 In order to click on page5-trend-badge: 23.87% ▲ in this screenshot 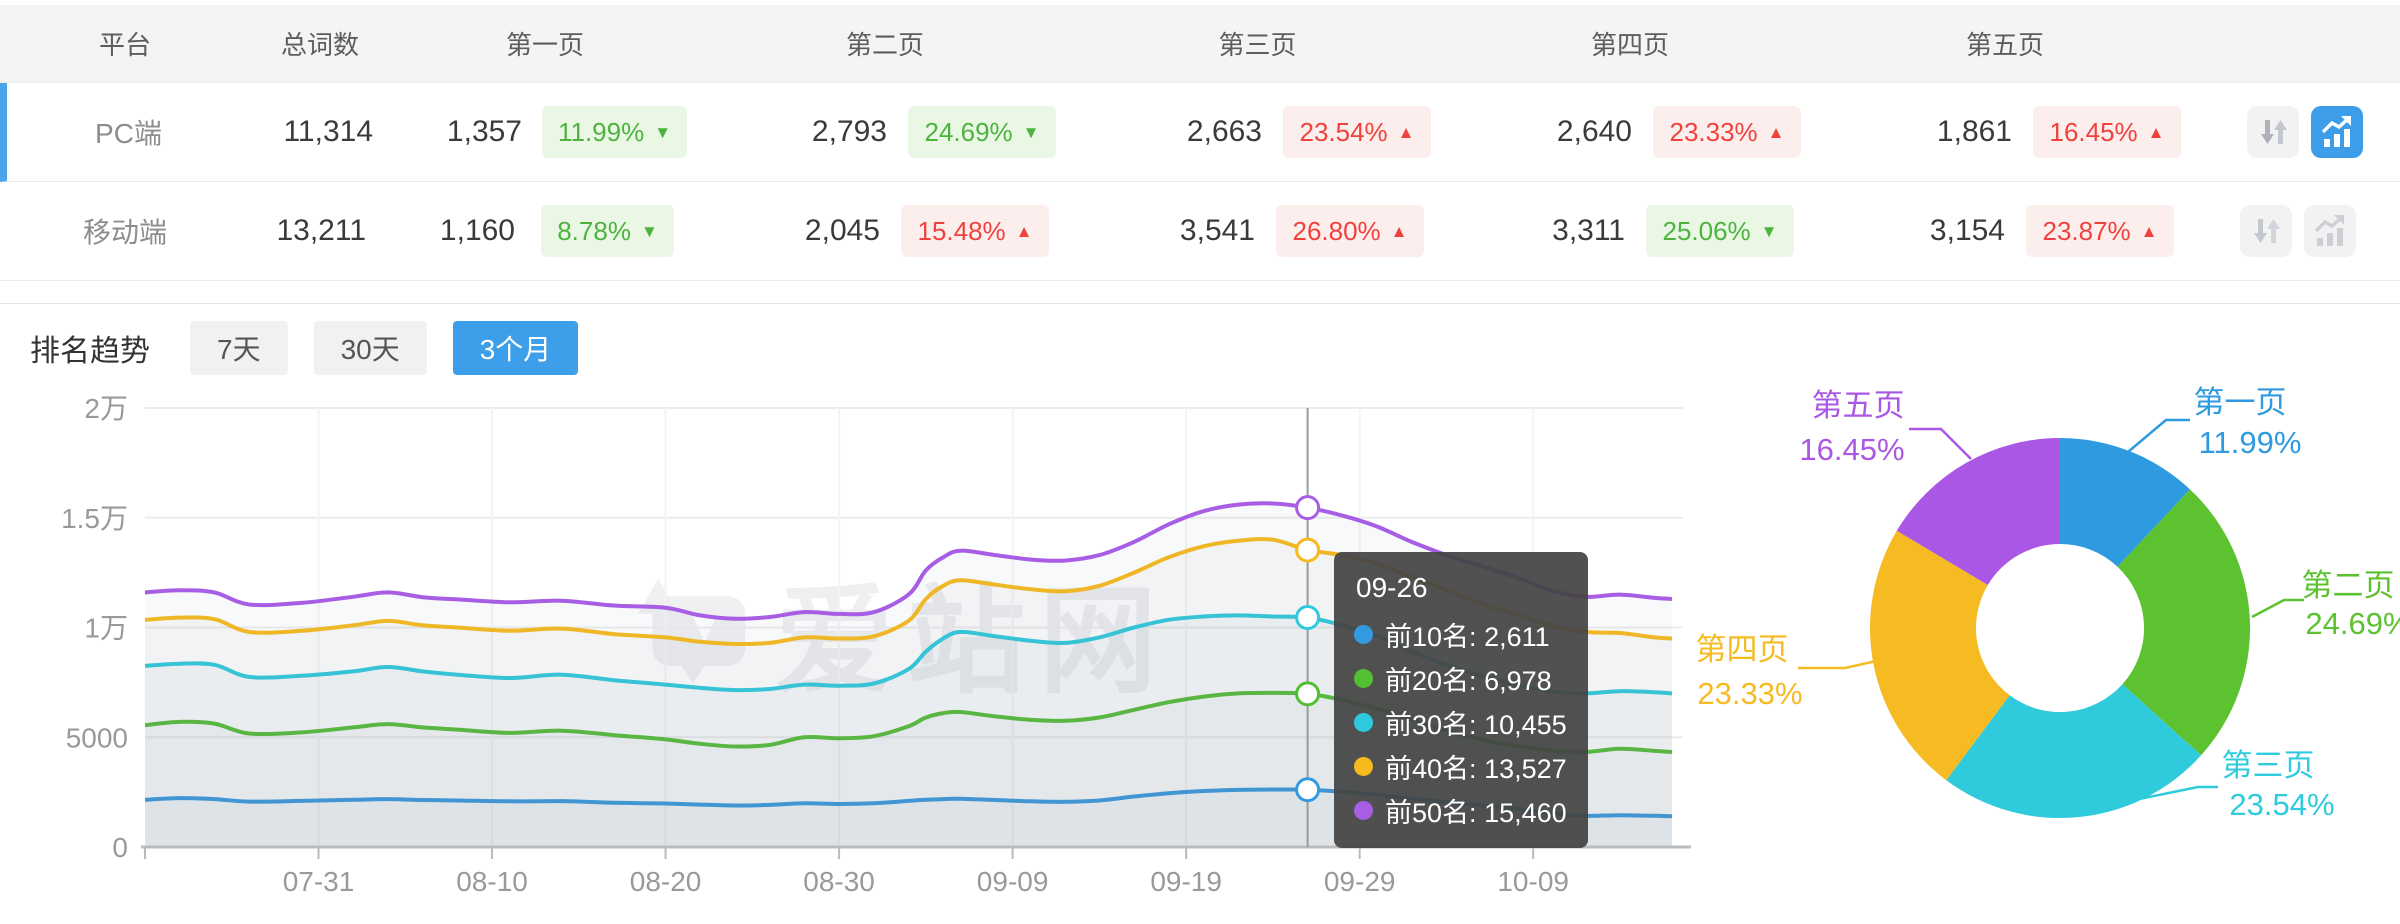, I will do `click(2100, 231)`.